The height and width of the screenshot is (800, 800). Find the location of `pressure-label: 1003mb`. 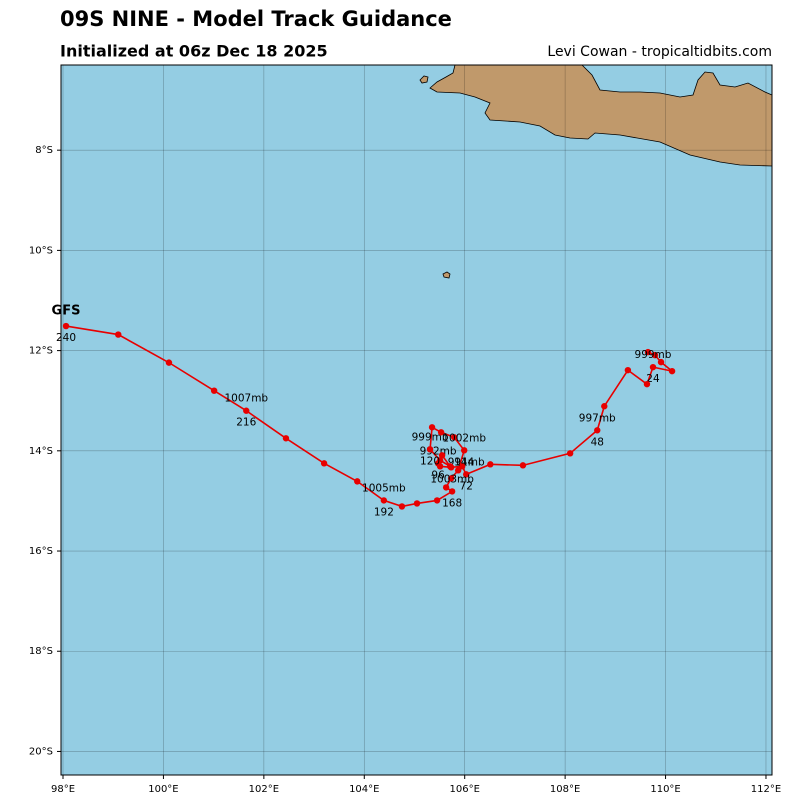

pressure-label: 1003mb is located at coordinates (452, 479).